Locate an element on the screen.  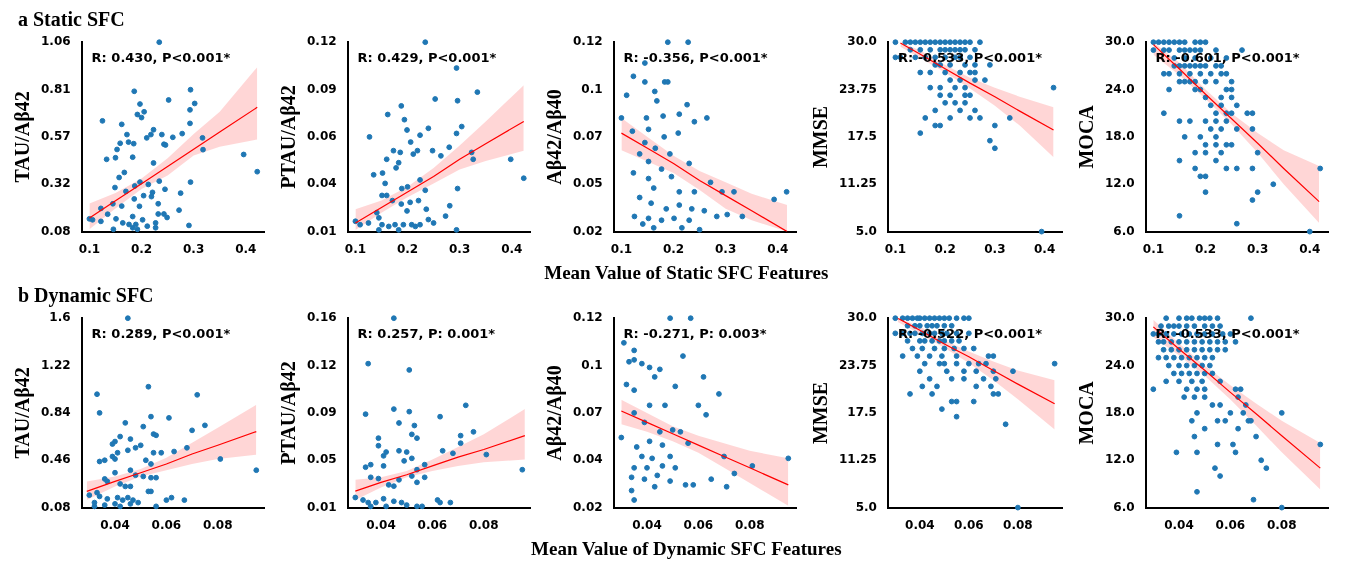
annotation: R: 0.257, P: 0.001* is located at coordinates (426, 334).